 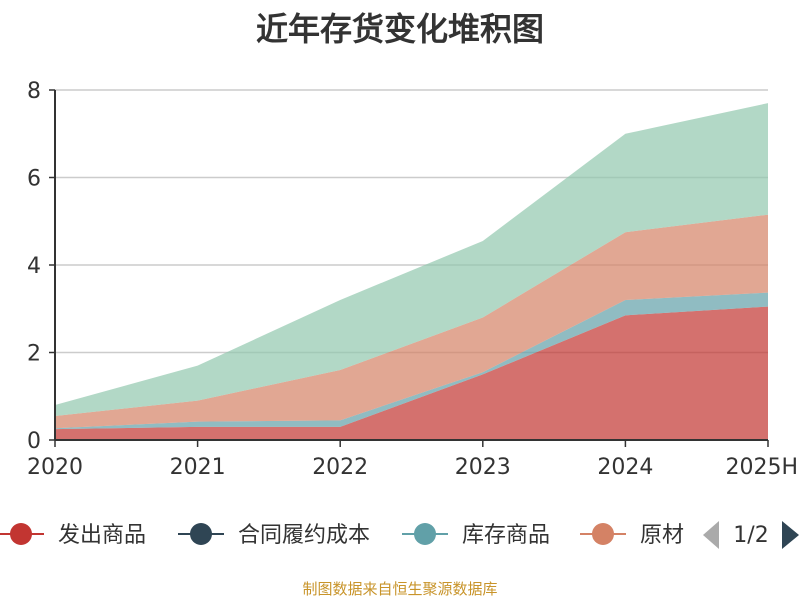 I want to click on legend-item: 原材, so click(x=632, y=535).